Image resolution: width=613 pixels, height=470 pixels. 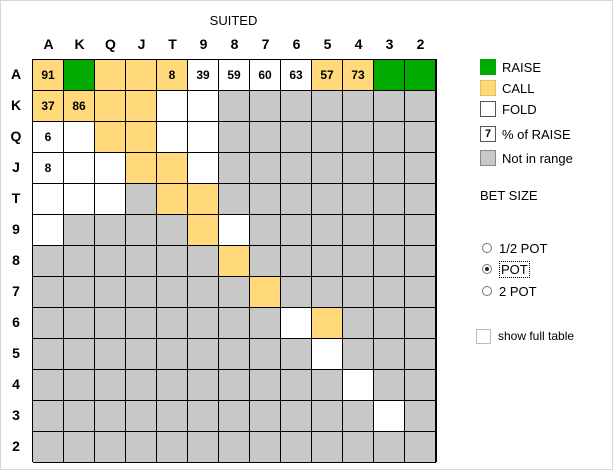 What do you see at coordinates (234, 75) in the screenshot?
I see `hand-cell: 59` at bounding box center [234, 75].